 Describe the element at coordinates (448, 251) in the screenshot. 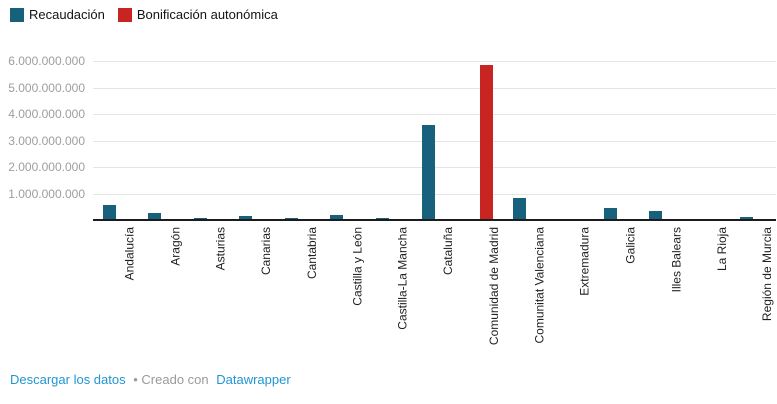

I see `x-axis-label: Cataluña` at that location.